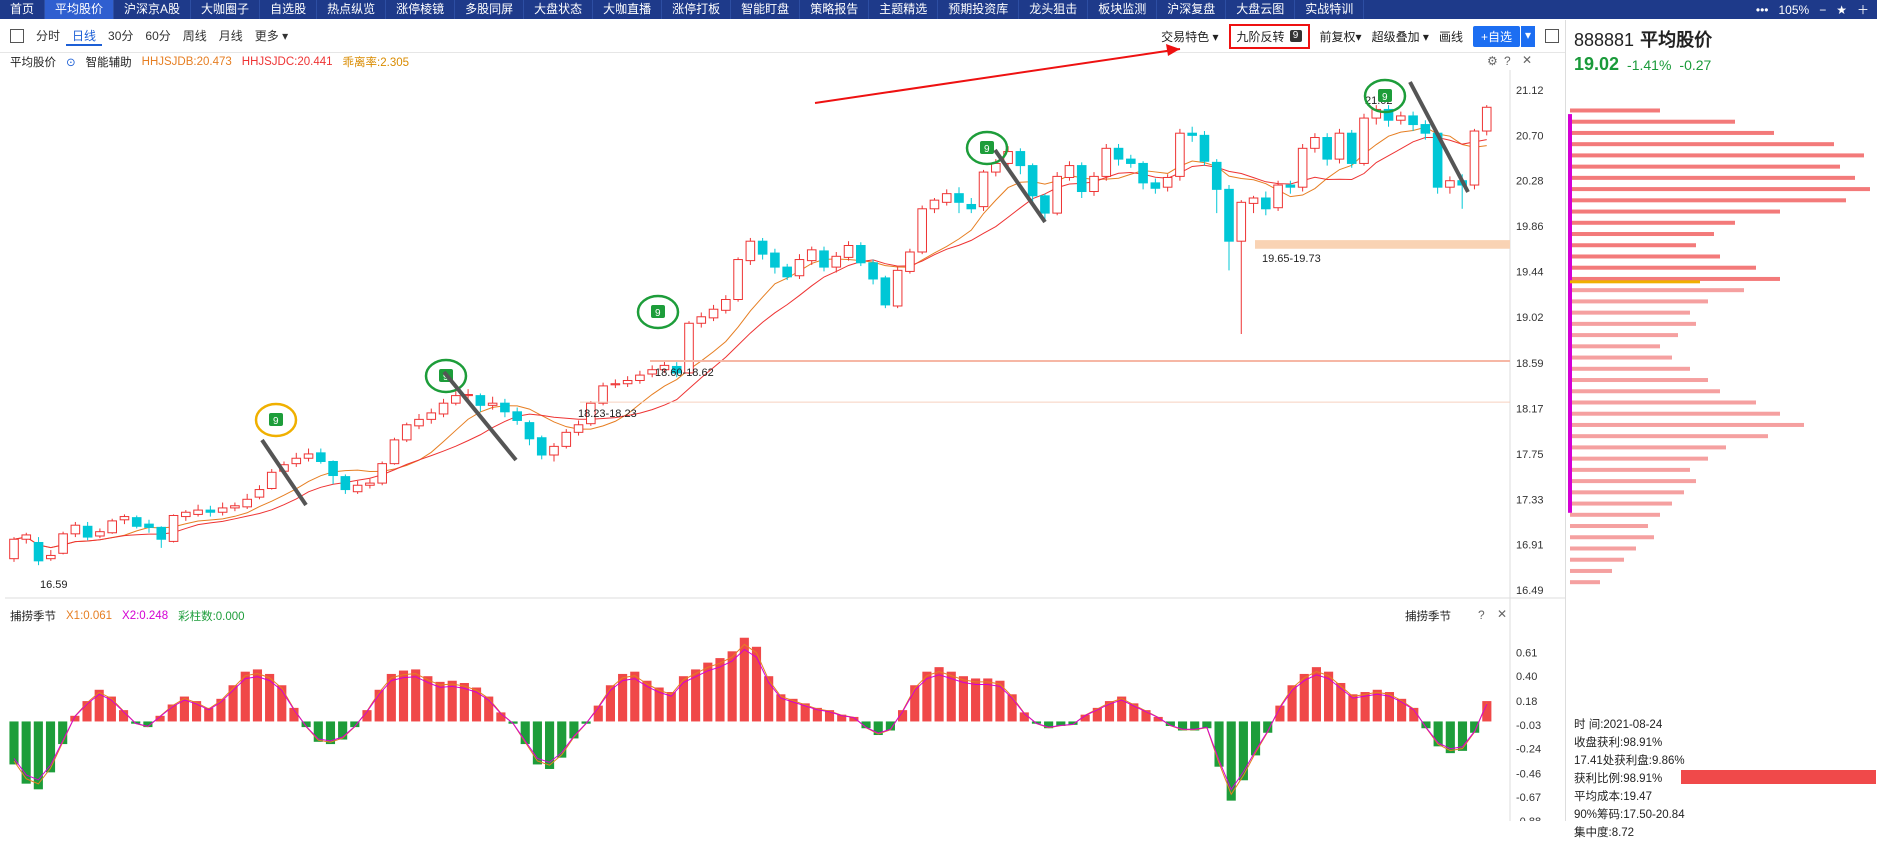  What do you see at coordinates (835, 9) in the screenshot?
I see `top-tab: 策略报告` at bounding box center [835, 9].